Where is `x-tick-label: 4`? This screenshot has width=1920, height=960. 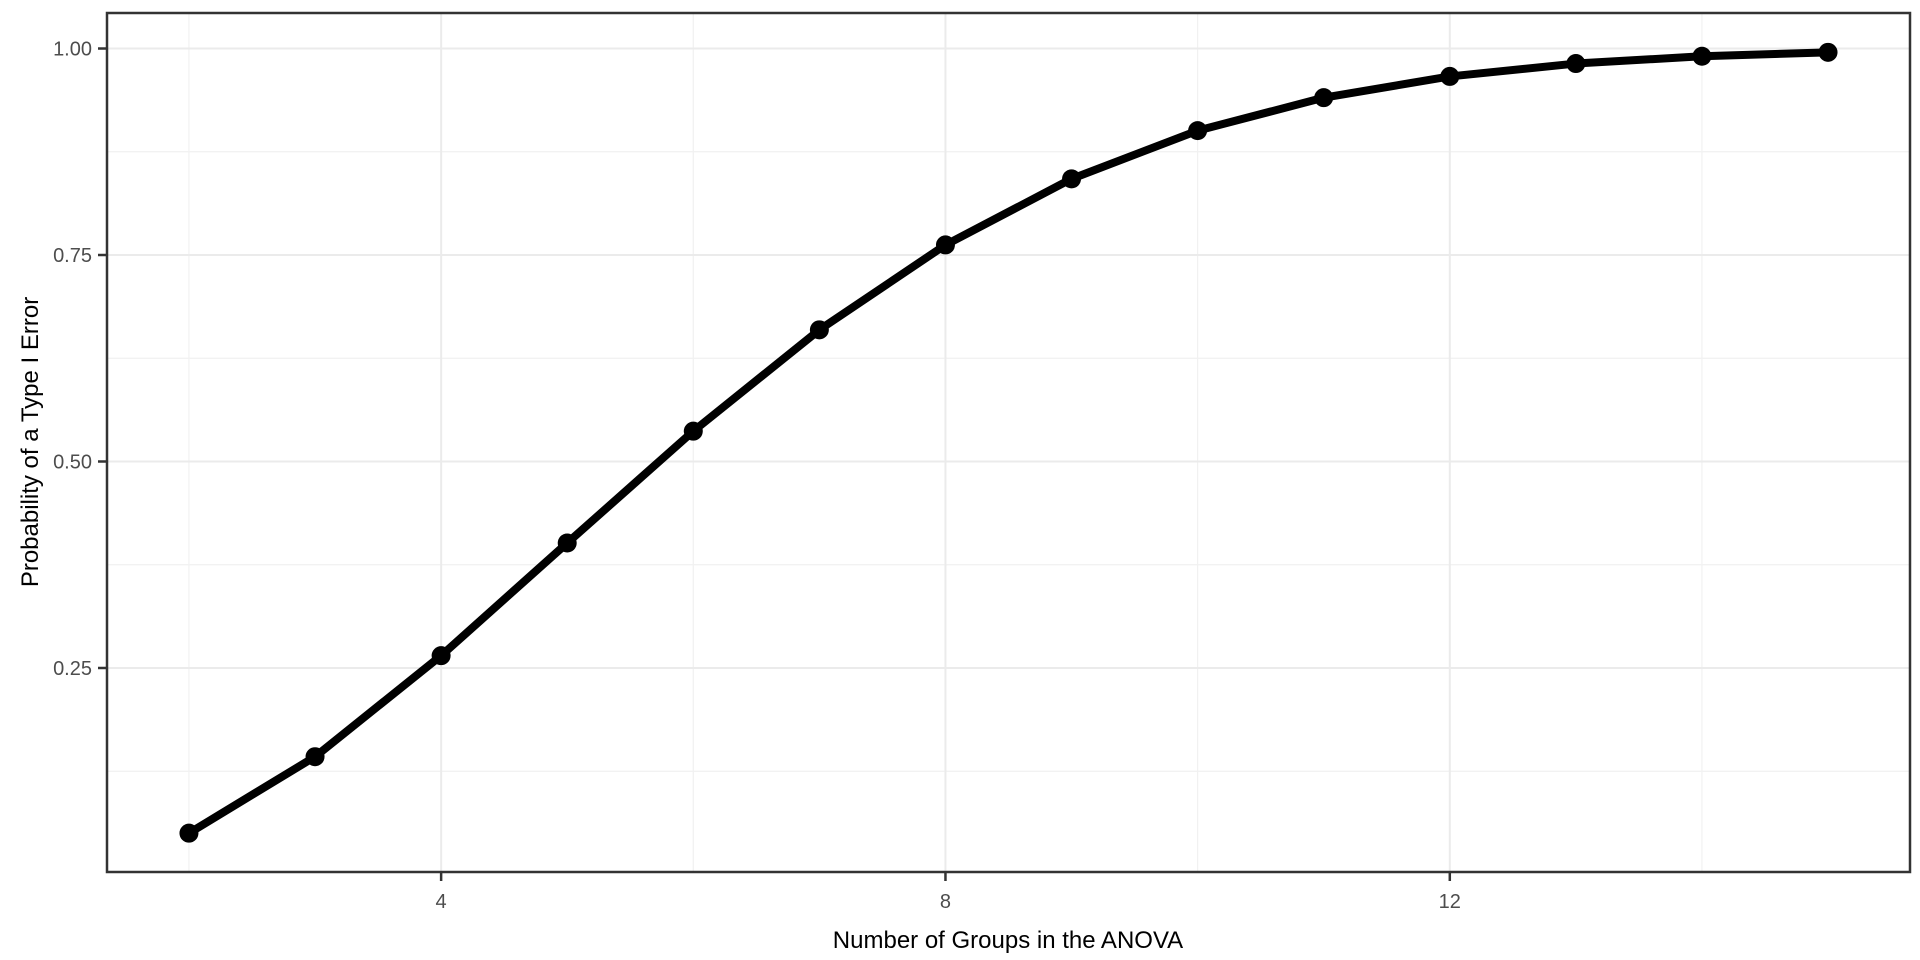 x-tick-label: 4 is located at coordinates (441, 902).